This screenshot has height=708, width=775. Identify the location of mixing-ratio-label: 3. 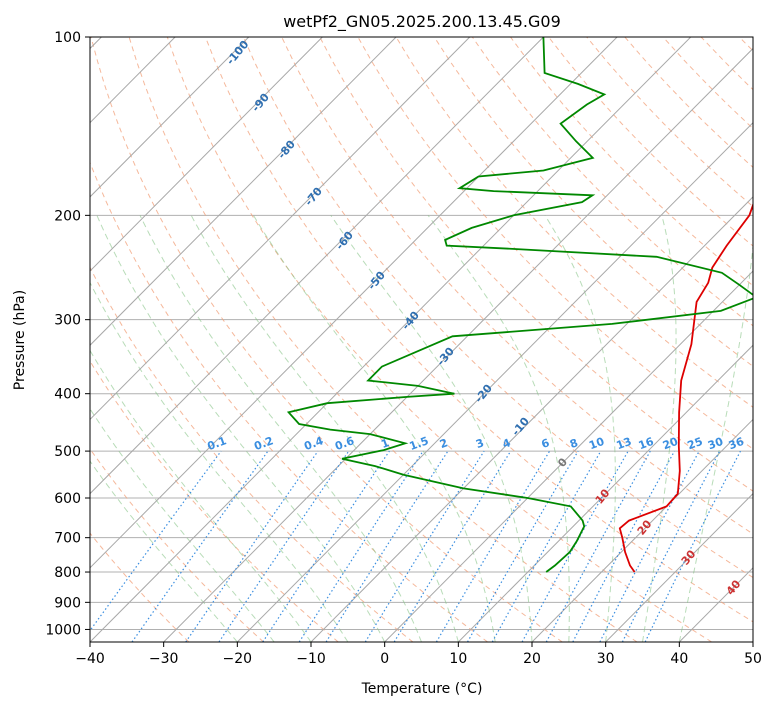
(480, 443).